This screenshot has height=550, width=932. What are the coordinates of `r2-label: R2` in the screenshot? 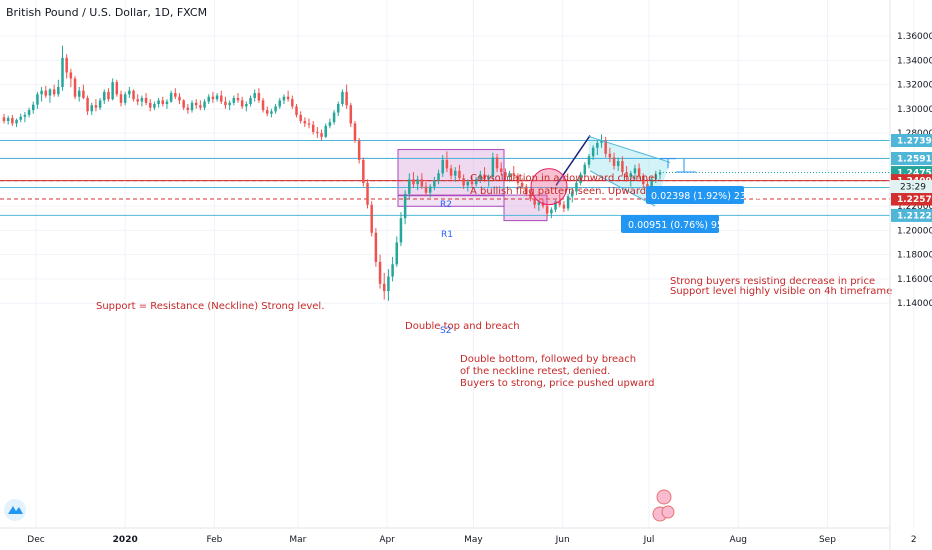 It's located at (446, 205).